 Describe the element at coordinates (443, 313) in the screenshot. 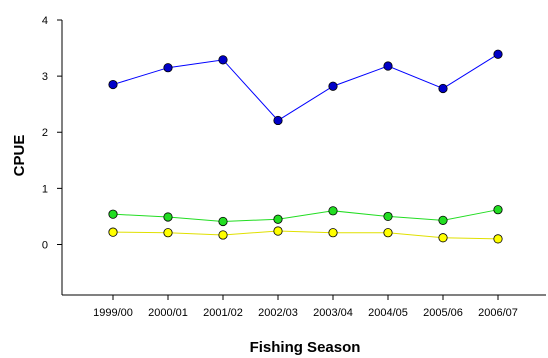

I see `x-tick-label: 2005/06` at that location.